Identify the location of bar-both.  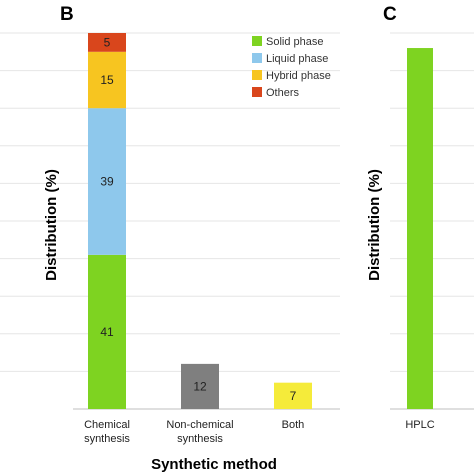
(293, 395).